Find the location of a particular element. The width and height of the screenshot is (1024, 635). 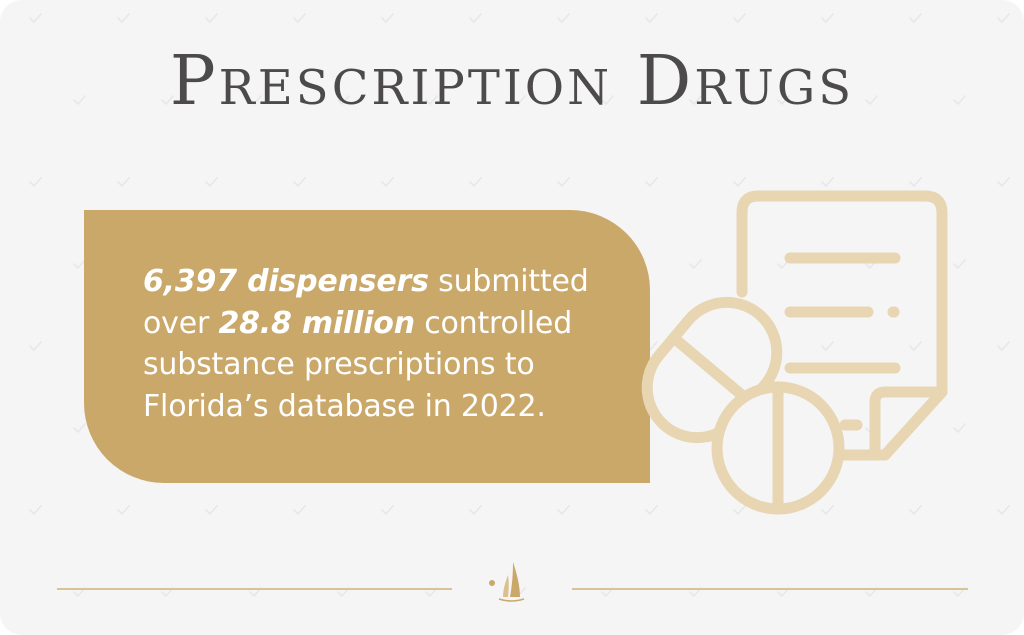

dispensers-count: 6,397 dispensers is located at coordinates (286, 281).